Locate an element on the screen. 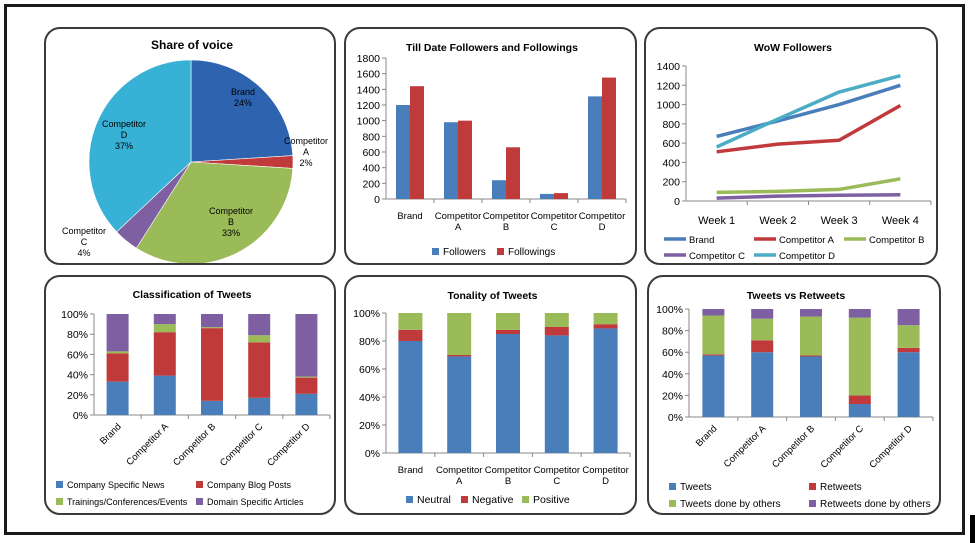 The width and height of the screenshot is (975, 543). legend-swatch-retweets-done-by-others is located at coordinates (812, 503).